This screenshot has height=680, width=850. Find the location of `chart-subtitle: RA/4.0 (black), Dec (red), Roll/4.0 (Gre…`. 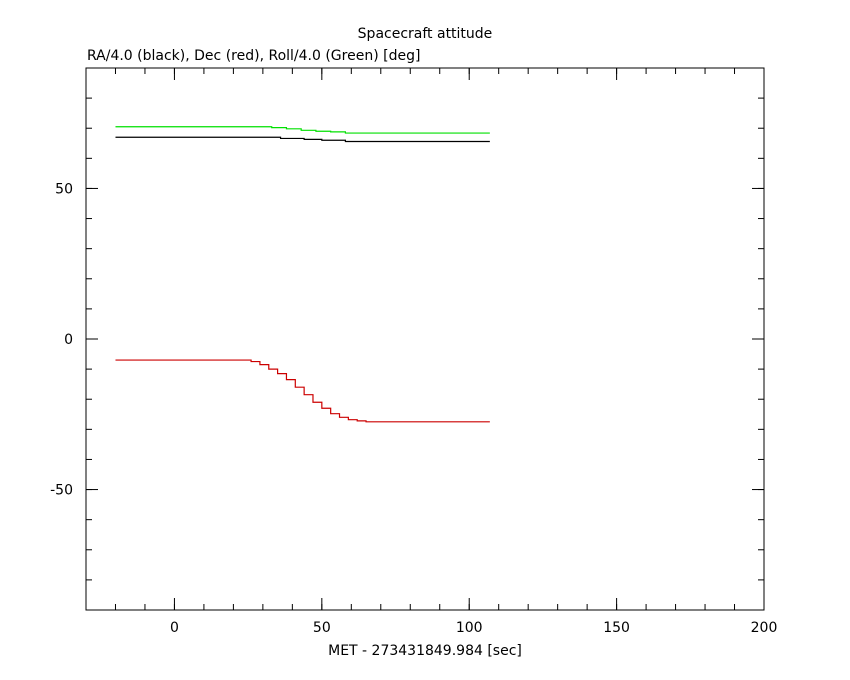

chart-subtitle: RA/4.0 (black), Dec (red), Roll/4.0 (Gre… is located at coordinates (253, 56).